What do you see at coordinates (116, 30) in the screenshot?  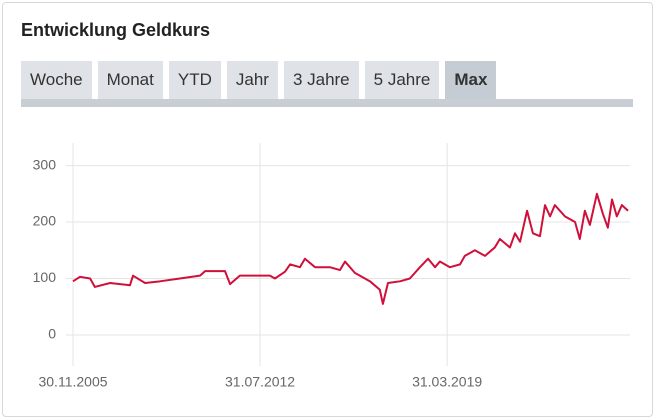 I see `widget-title: Entwicklung Geldkurs` at bounding box center [116, 30].